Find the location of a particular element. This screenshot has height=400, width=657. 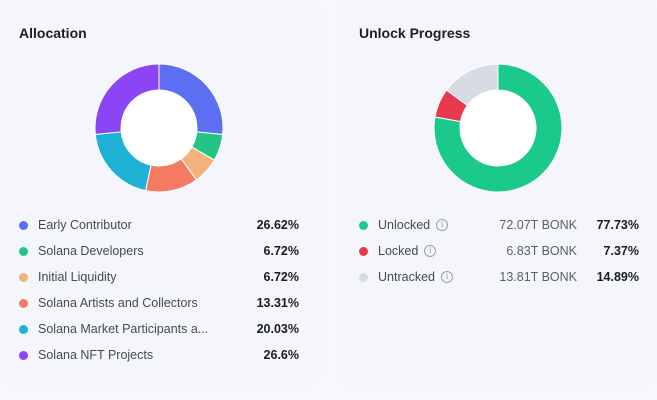

legend-percent: 20.03% is located at coordinates (277, 329).